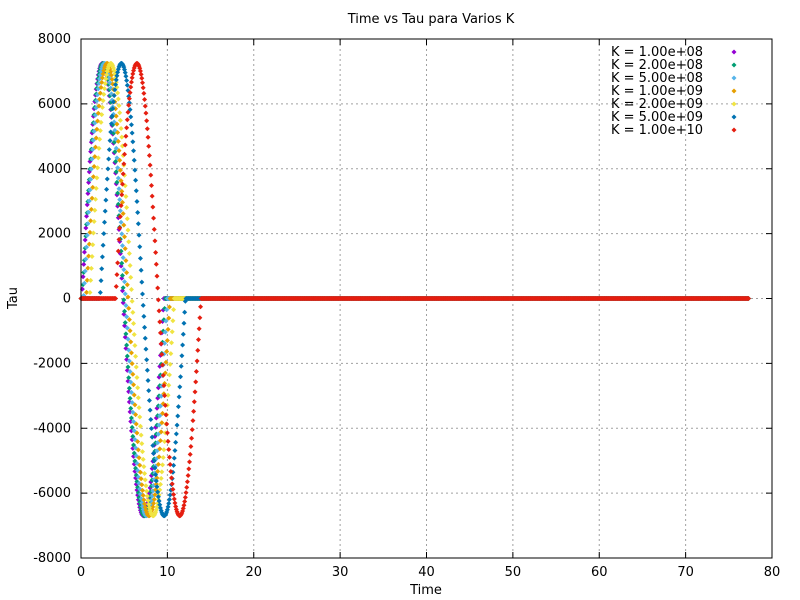  Describe the element at coordinates (52, 428) in the screenshot. I see `y-tick-label: -4000` at that location.